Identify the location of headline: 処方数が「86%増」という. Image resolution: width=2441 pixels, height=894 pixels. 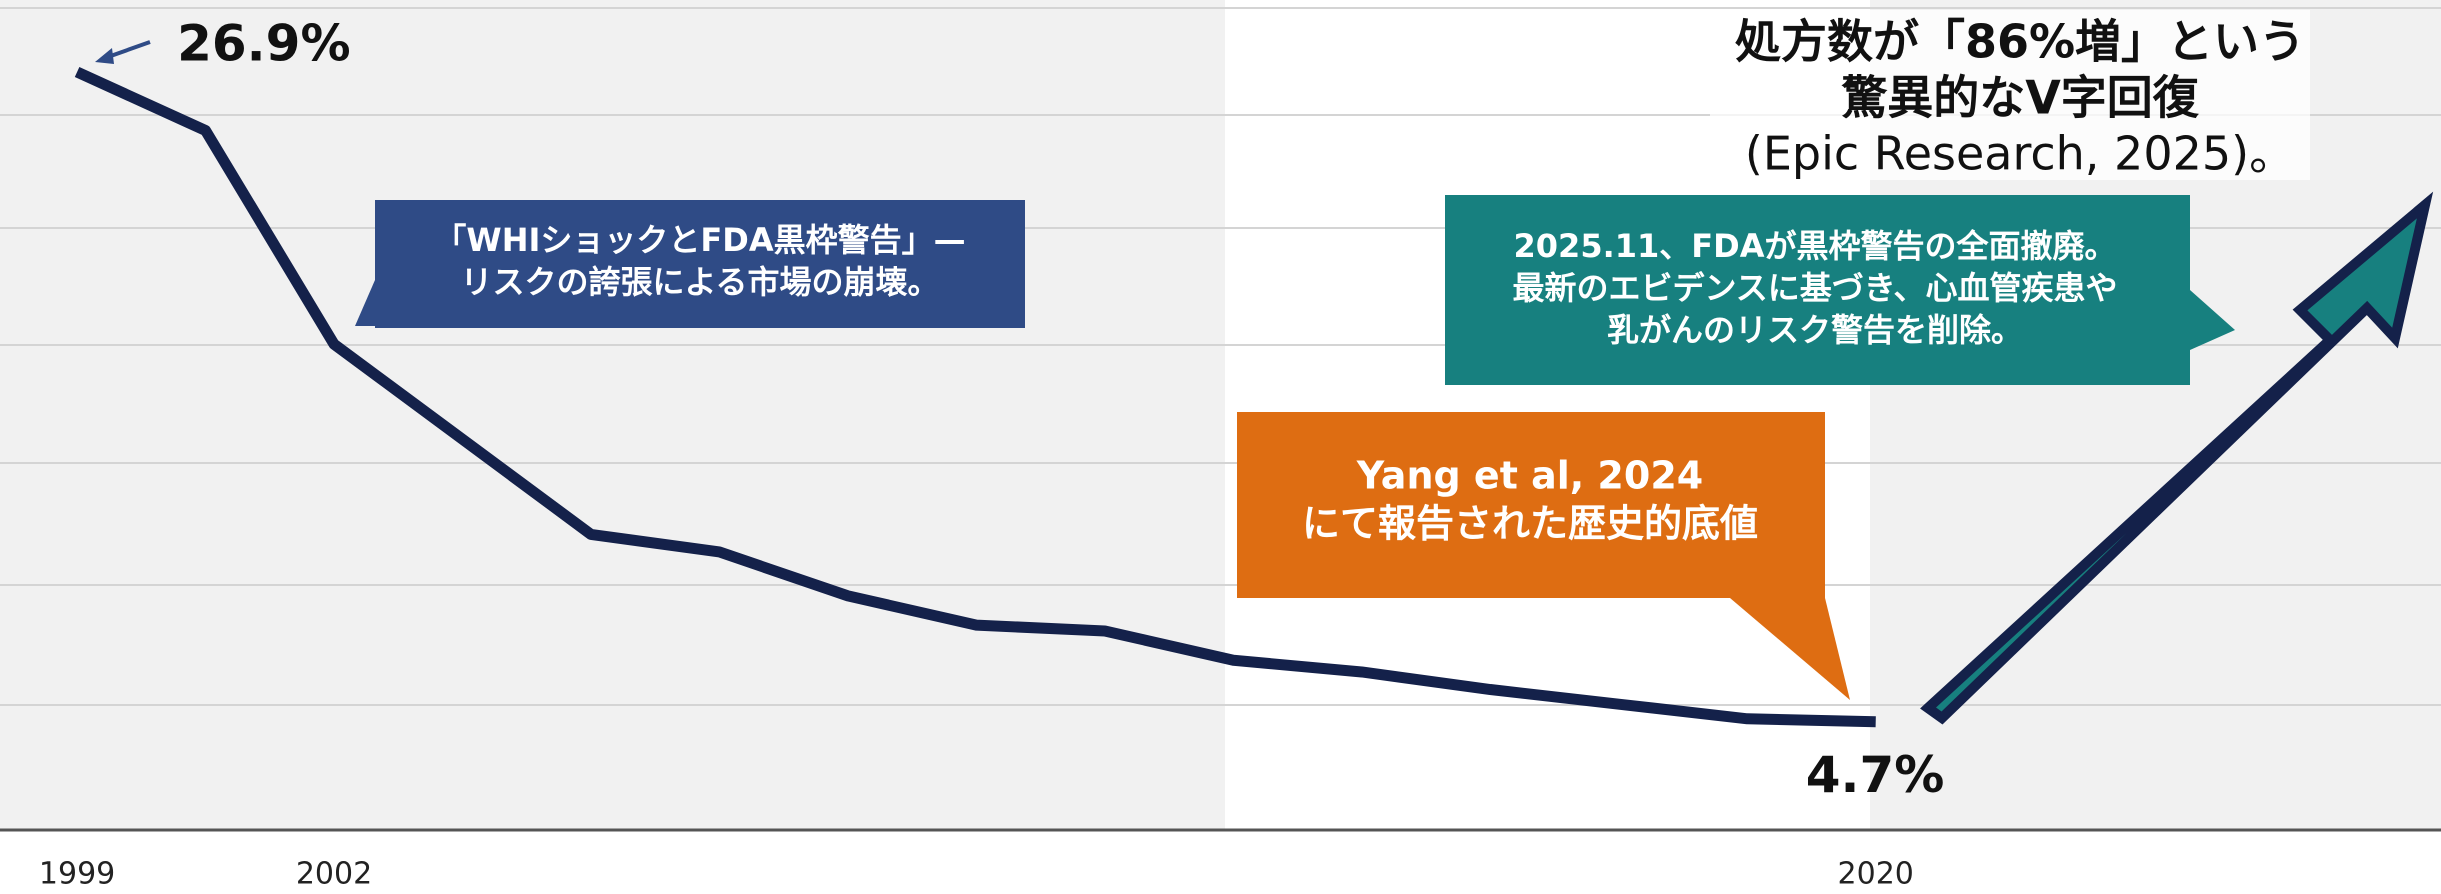
(2020, 42).